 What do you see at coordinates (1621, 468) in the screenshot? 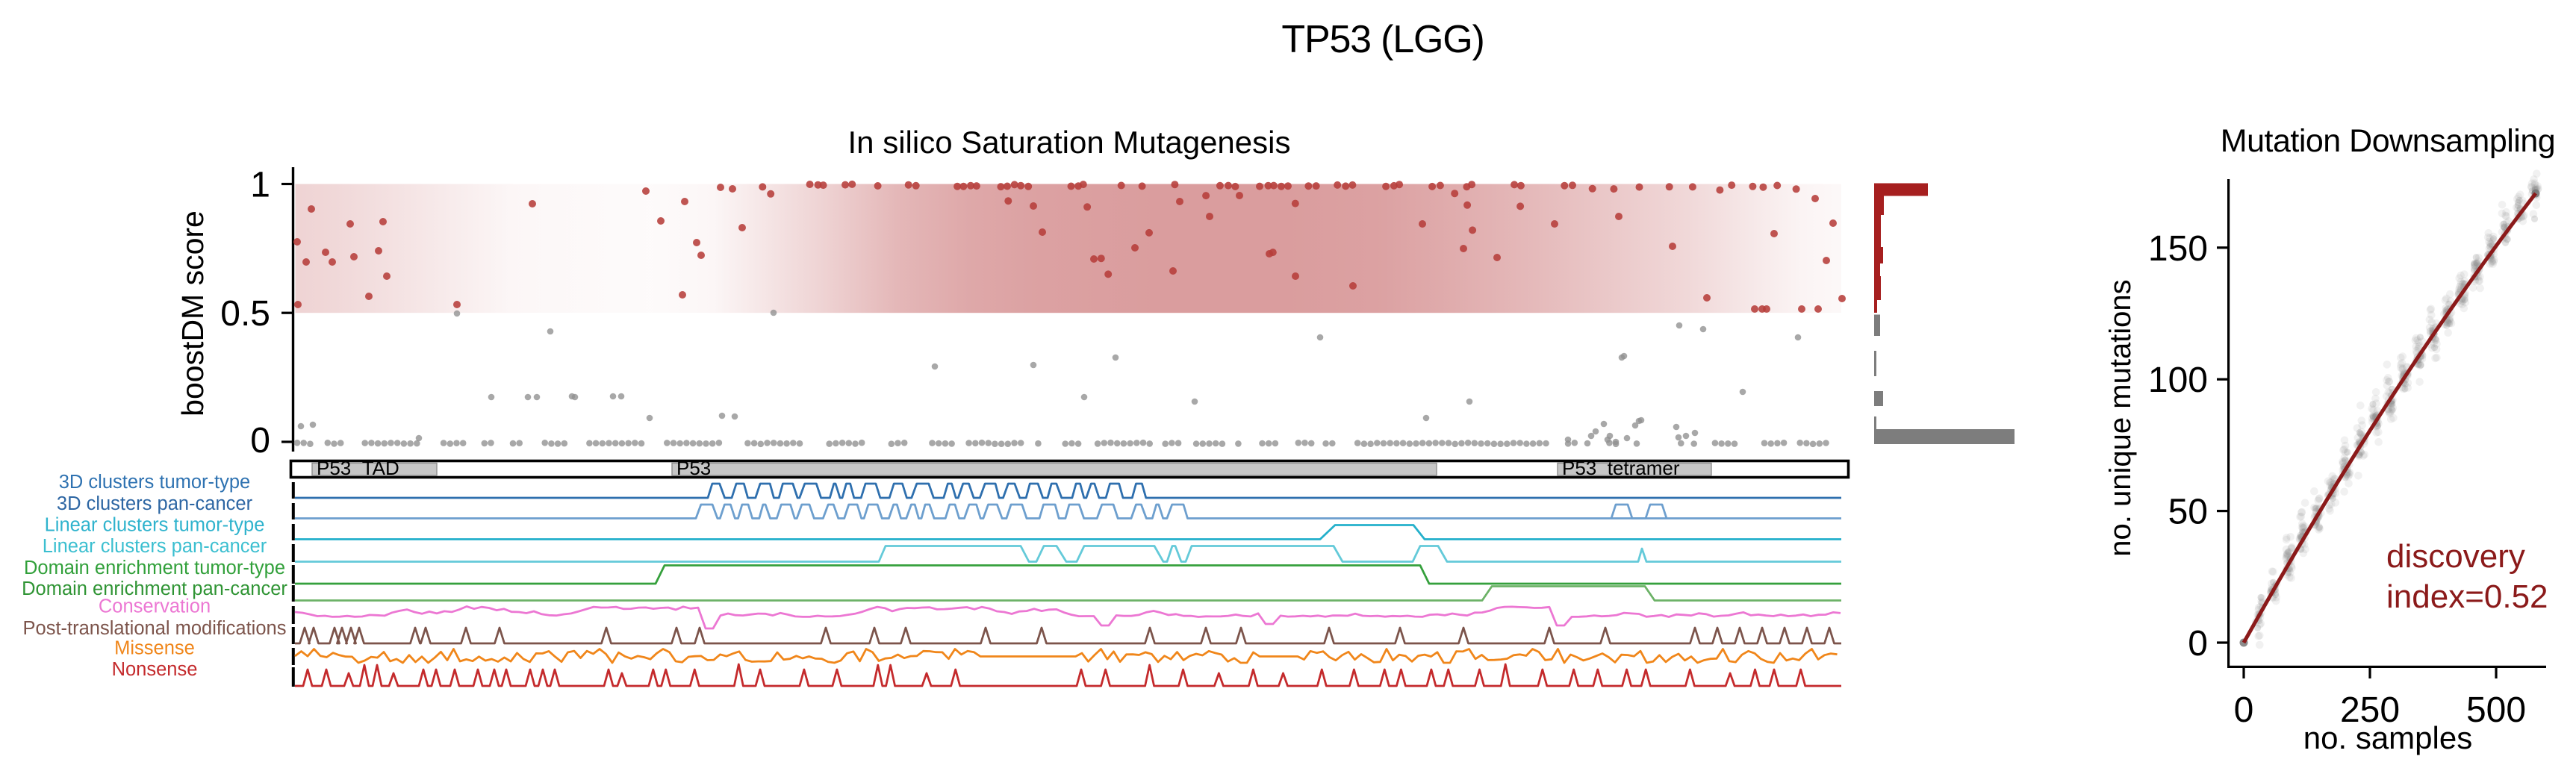
I see `svg-text: P53_tetramer` at bounding box center [1621, 468].